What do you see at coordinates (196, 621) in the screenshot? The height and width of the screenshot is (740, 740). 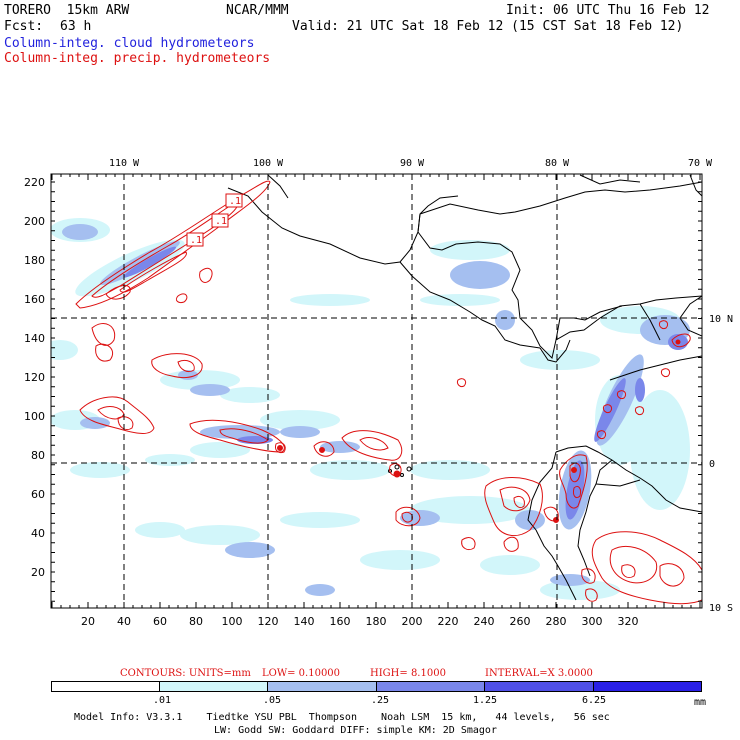 I see `x-tick-label: 80` at bounding box center [196, 621].